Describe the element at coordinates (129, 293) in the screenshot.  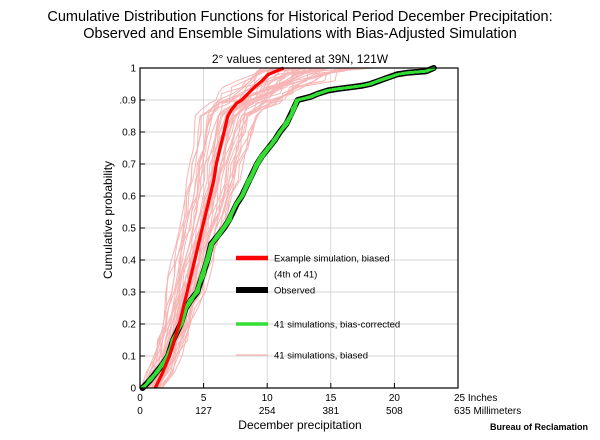
I see `y-tick-label: 0.3` at that location.